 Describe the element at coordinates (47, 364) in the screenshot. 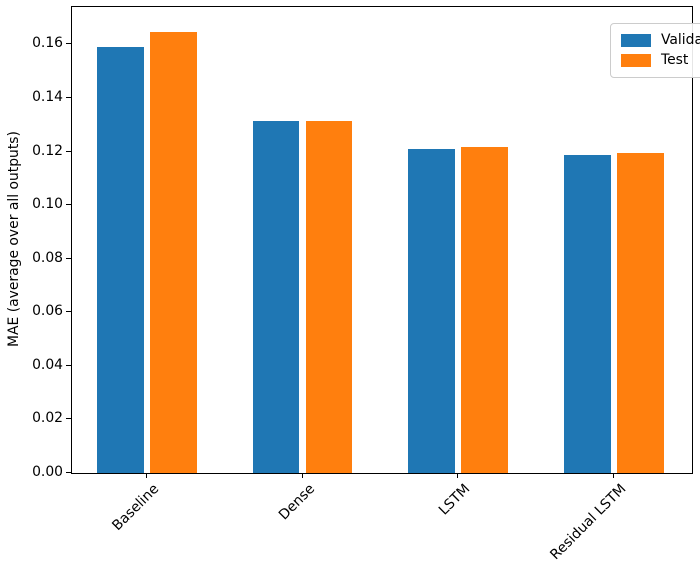

I see `y-tick-label: 0.04` at that location.